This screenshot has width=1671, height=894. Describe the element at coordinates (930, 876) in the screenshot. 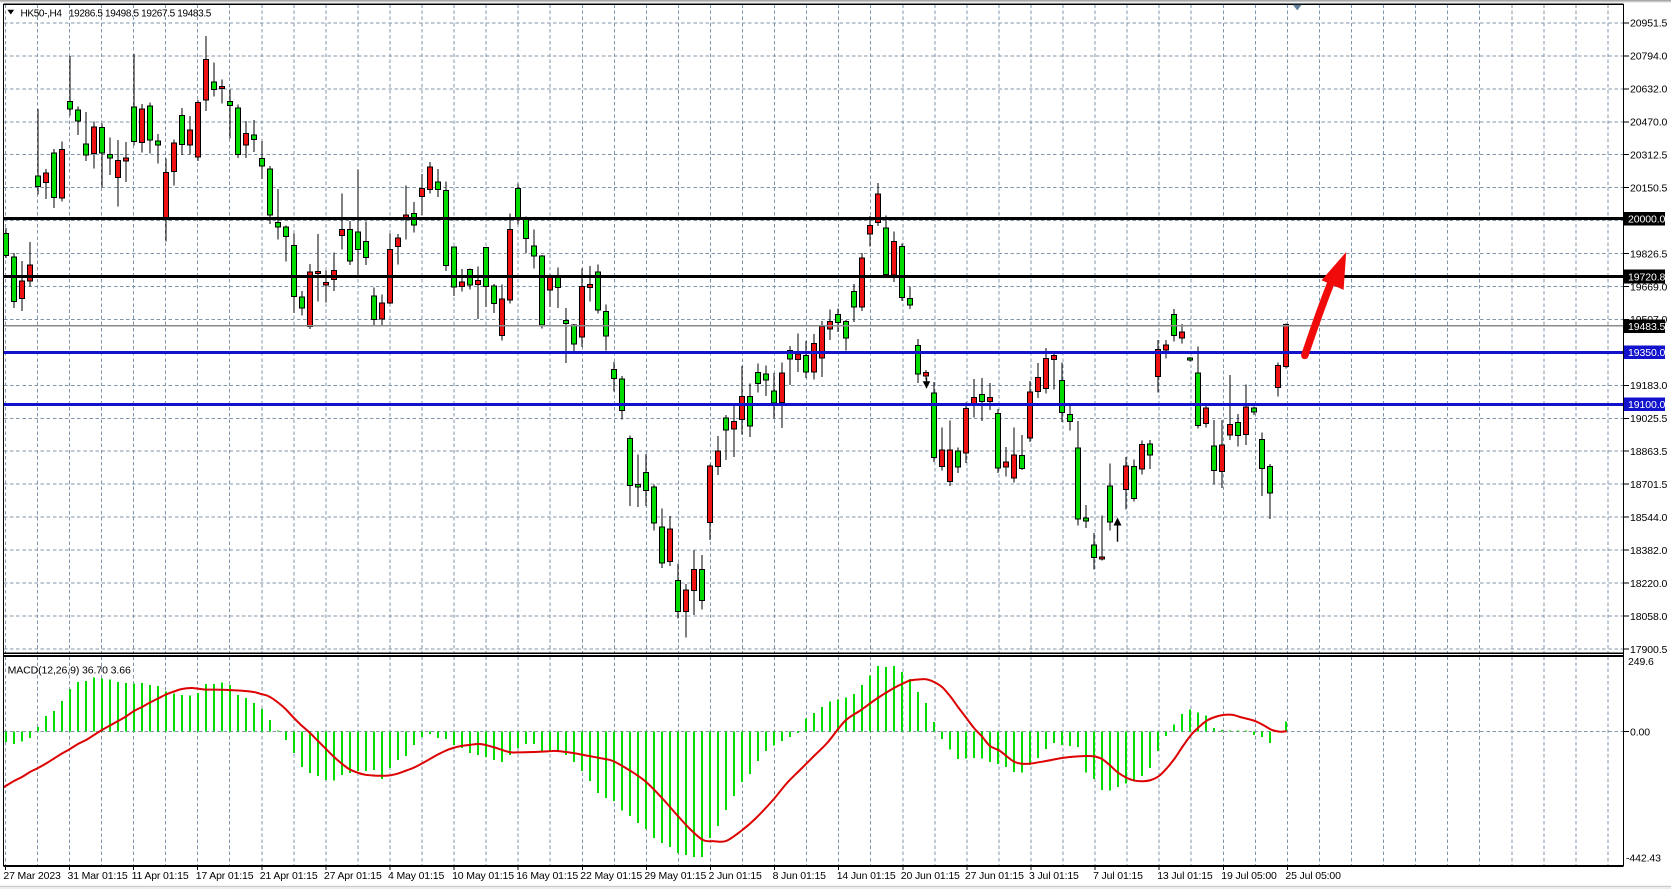

I see `svg-text: 20 Jun 01:15` at that location.